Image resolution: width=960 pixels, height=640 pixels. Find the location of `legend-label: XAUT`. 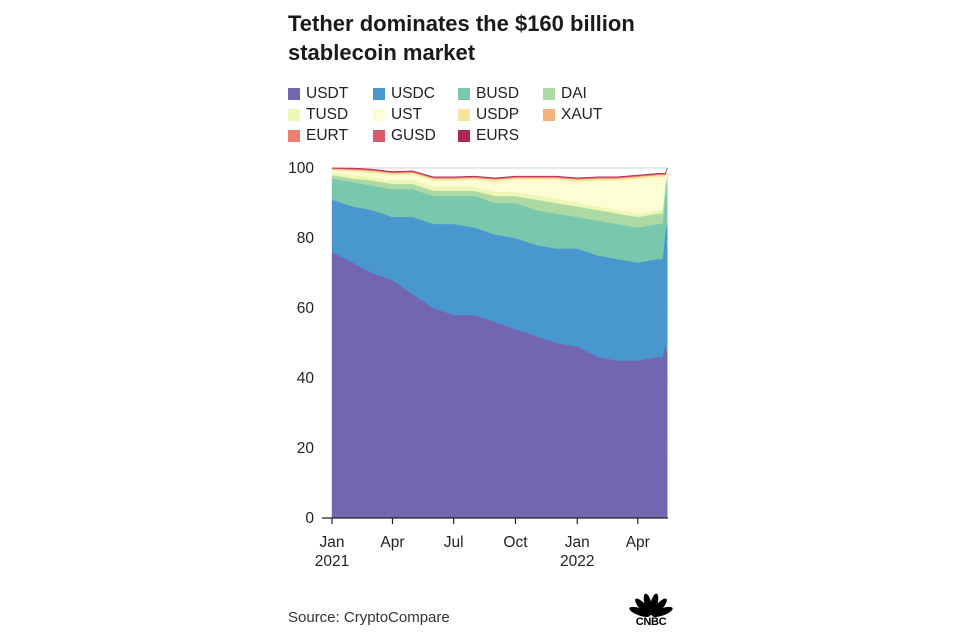

legend-label: XAUT is located at coordinates (582, 114).